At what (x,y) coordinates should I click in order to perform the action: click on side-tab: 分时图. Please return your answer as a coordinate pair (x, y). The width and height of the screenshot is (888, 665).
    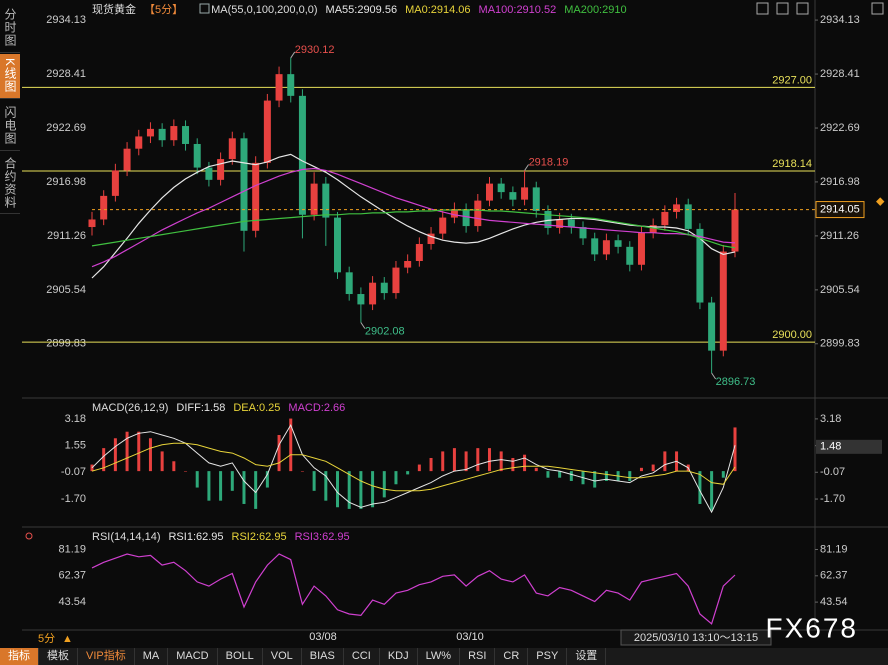
    Looking at the image, I should click on (10, 27).